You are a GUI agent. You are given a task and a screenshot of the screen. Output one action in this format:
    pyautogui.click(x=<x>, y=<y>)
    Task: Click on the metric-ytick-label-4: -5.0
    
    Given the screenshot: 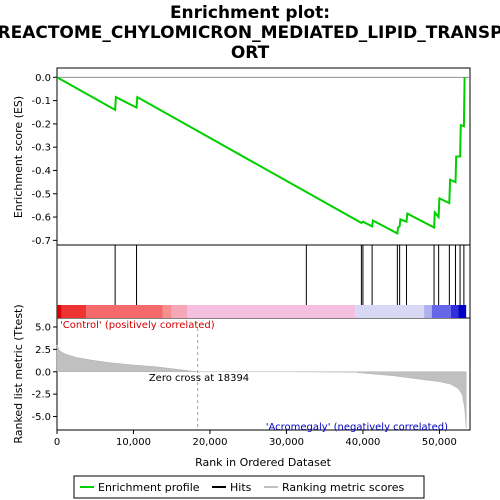 What is the action you would take?
    pyautogui.click(x=41, y=417)
    